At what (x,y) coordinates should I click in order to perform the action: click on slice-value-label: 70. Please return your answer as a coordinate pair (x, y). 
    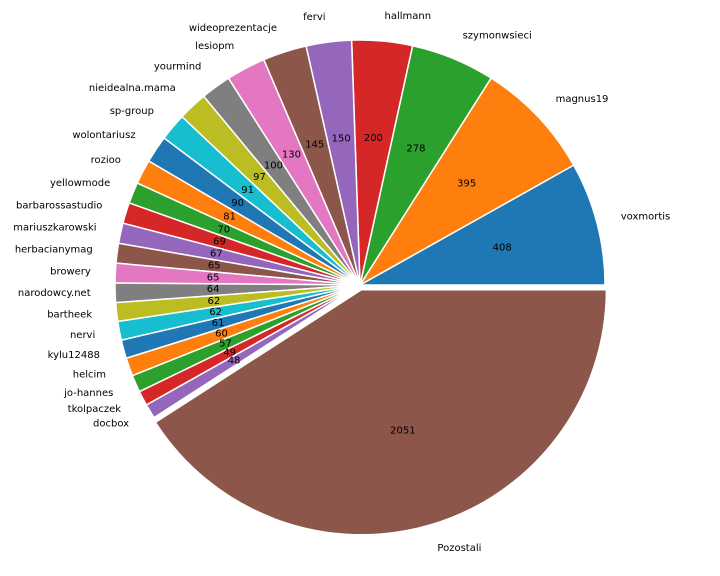
    Looking at the image, I should click on (223, 229).